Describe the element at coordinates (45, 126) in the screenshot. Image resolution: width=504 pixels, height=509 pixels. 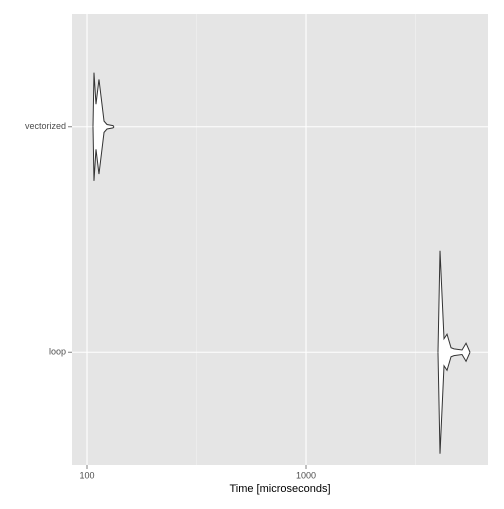
I see `y-tick-label: vectorized` at that location.